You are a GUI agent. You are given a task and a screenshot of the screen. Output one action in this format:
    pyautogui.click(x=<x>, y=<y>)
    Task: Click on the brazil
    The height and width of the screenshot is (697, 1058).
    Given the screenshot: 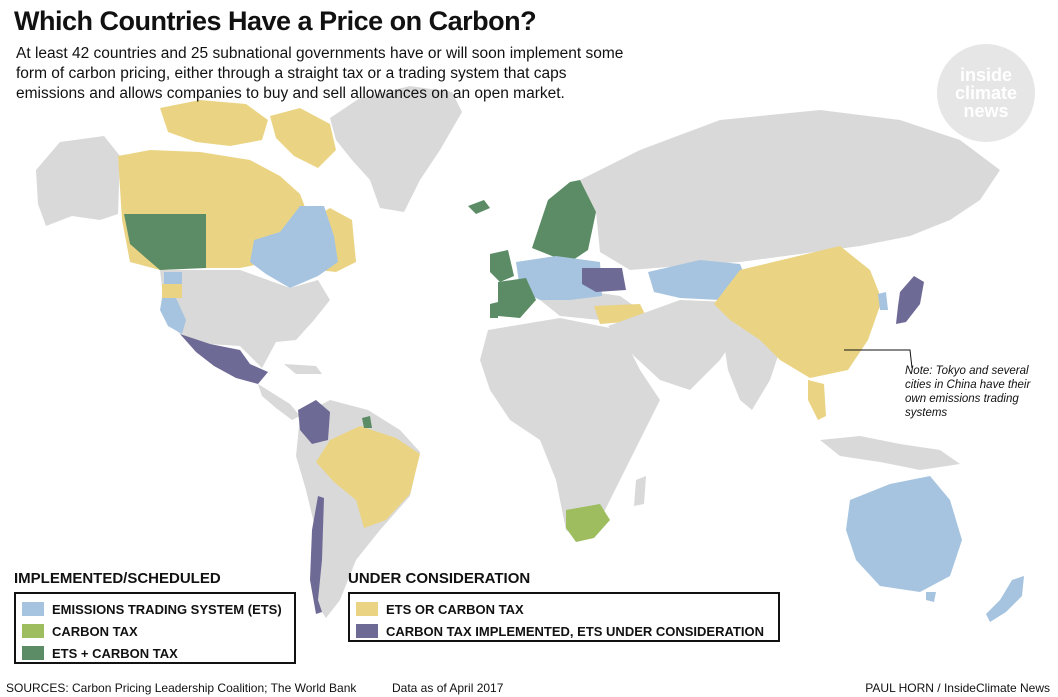 What is the action you would take?
    pyautogui.click(x=368, y=477)
    